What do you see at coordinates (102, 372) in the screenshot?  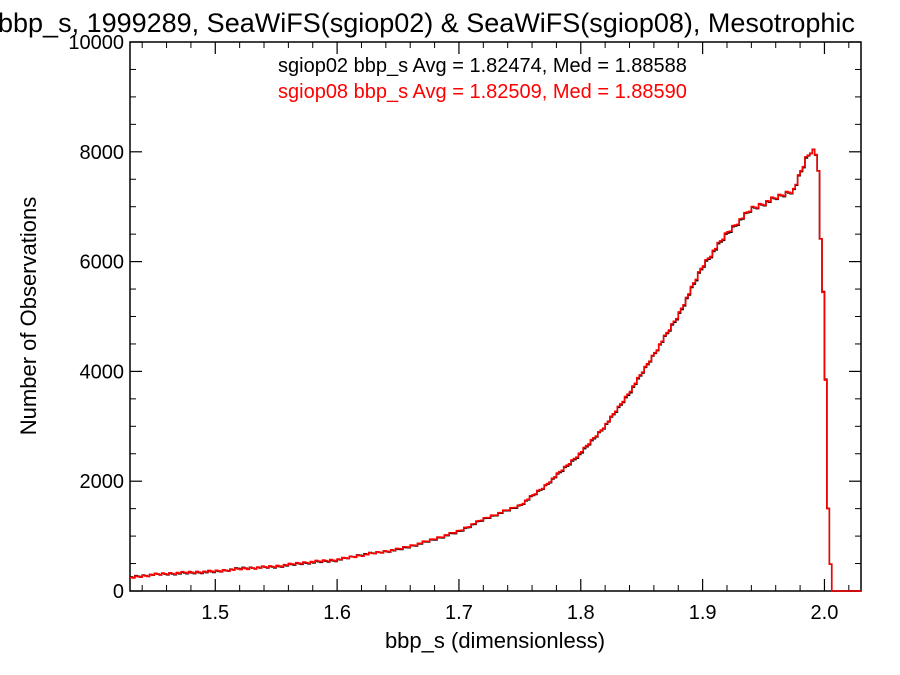 I see `y-tick-label: 4000` at bounding box center [102, 372].